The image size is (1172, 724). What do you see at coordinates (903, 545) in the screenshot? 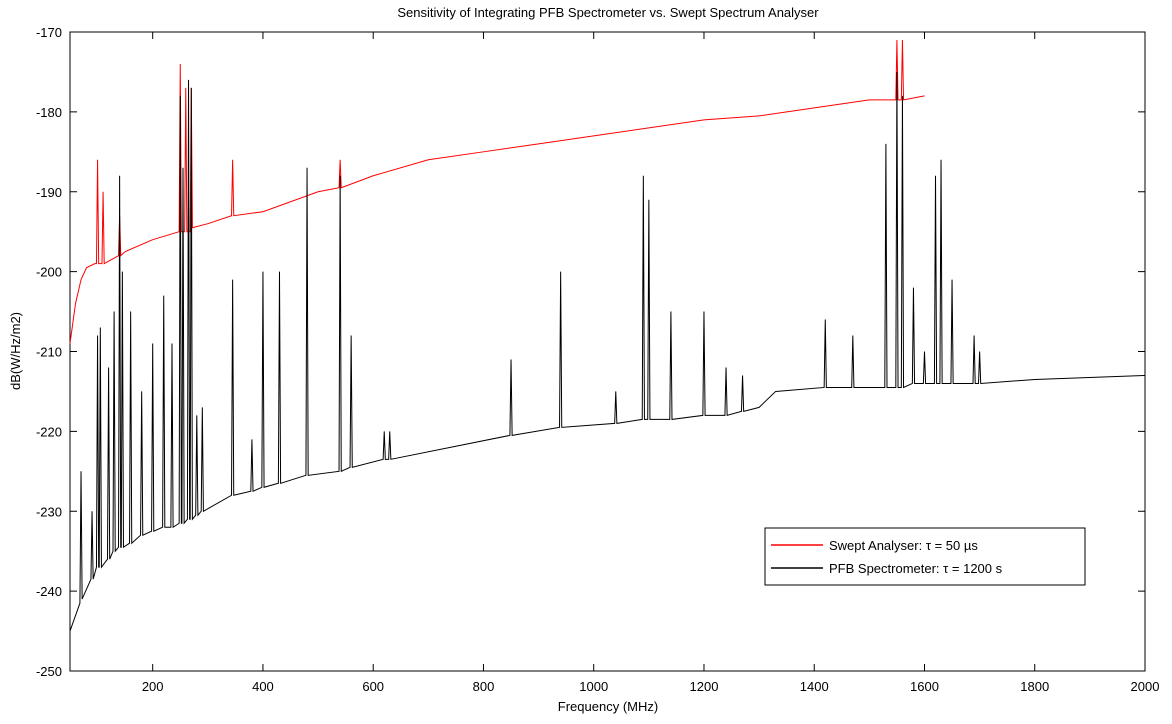
I see `legend-label: Swept Analyser: τ = 50 µs` at bounding box center [903, 545].